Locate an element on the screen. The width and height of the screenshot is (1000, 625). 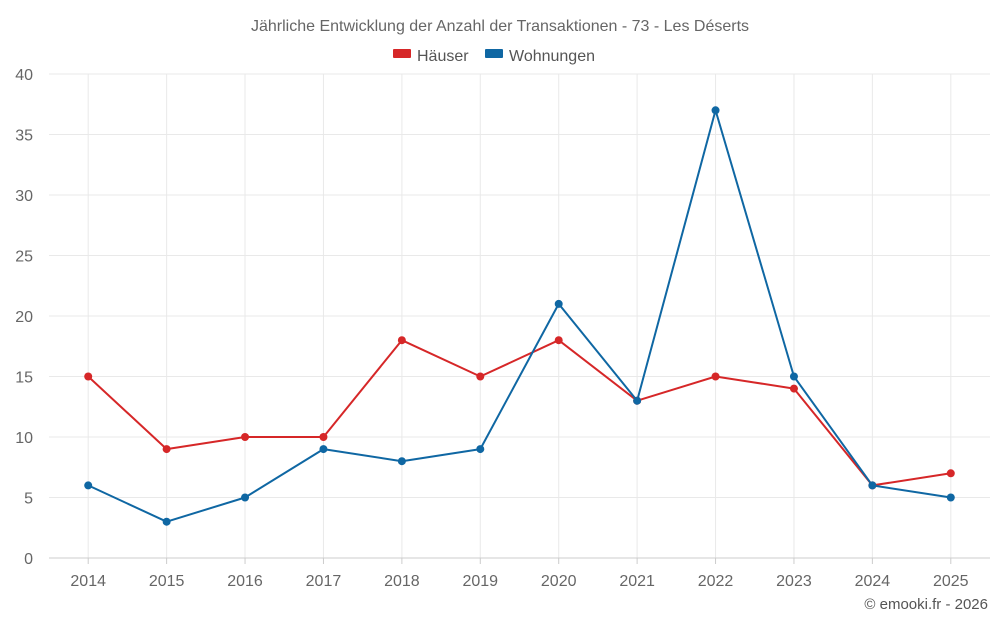
x-tick-label: 2015 is located at coordinates (167, 581).